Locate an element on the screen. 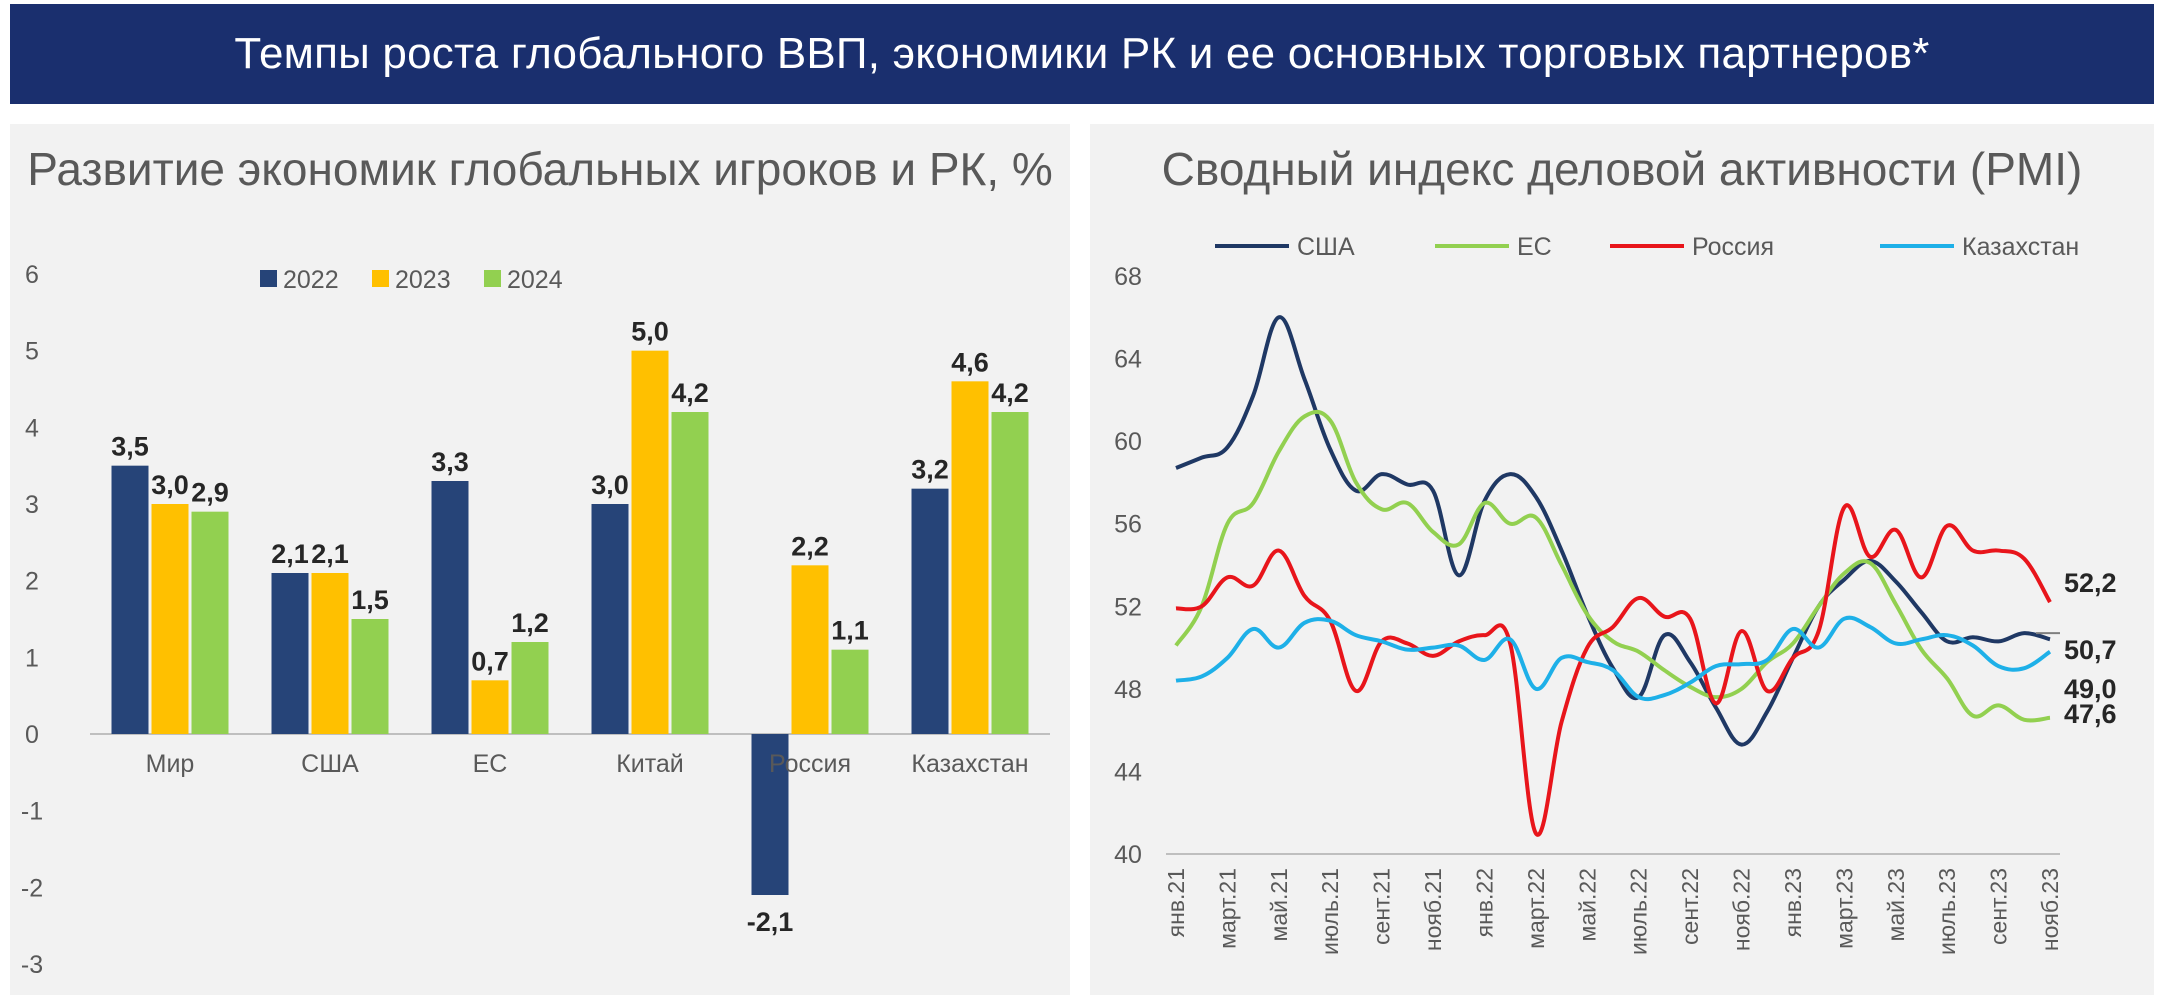  category-label: ЕС is located at coordinates (490, 764).